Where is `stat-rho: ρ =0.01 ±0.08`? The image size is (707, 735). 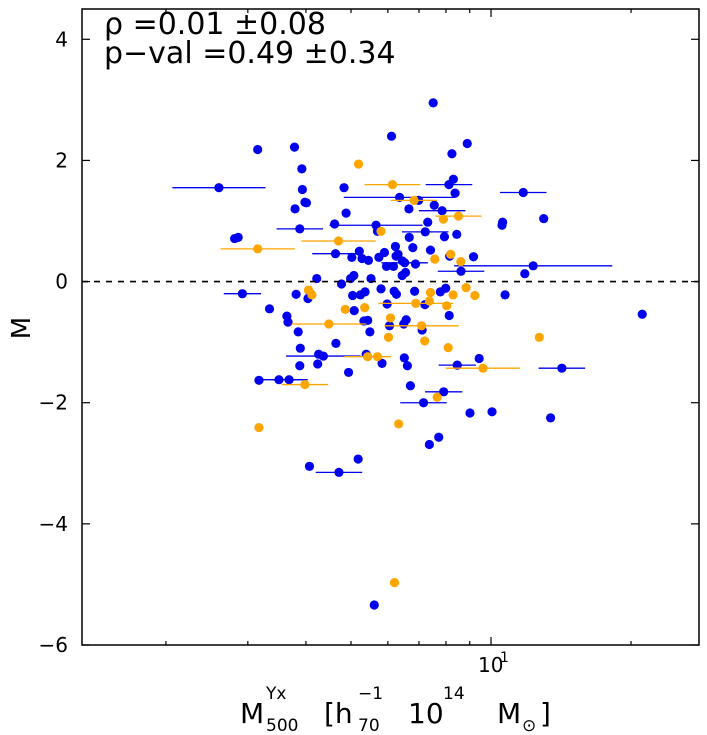
stat-rho: ρ =0.01 ±0.08 is located at coordinates (215, 24).